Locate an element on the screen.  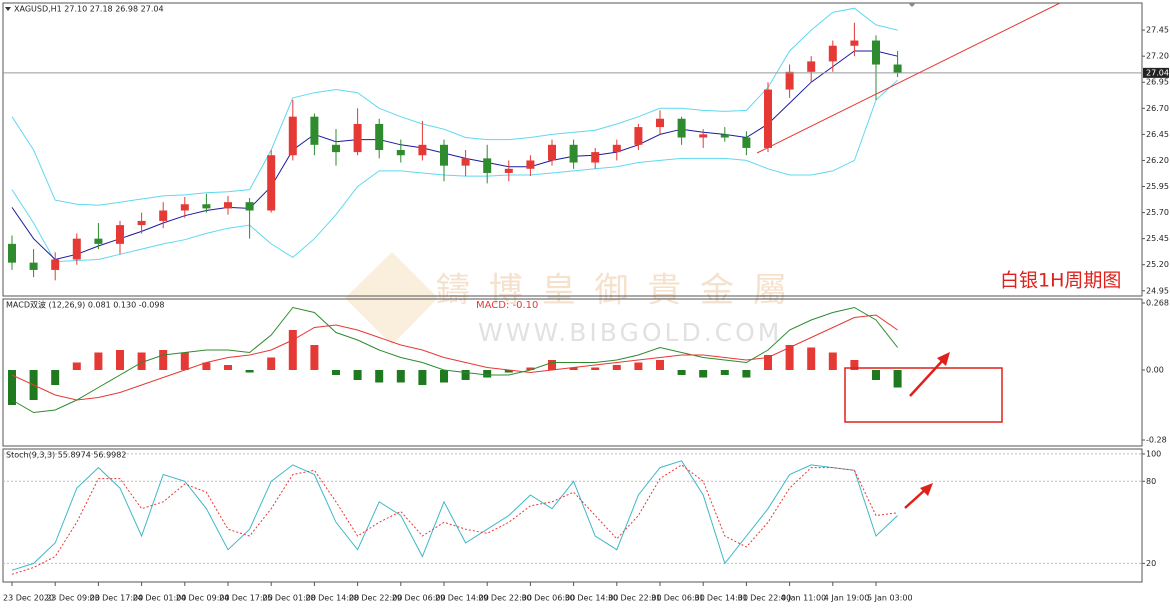
x-tick-label: 25 Dec 01:00 is located at coordinates (289, 598).